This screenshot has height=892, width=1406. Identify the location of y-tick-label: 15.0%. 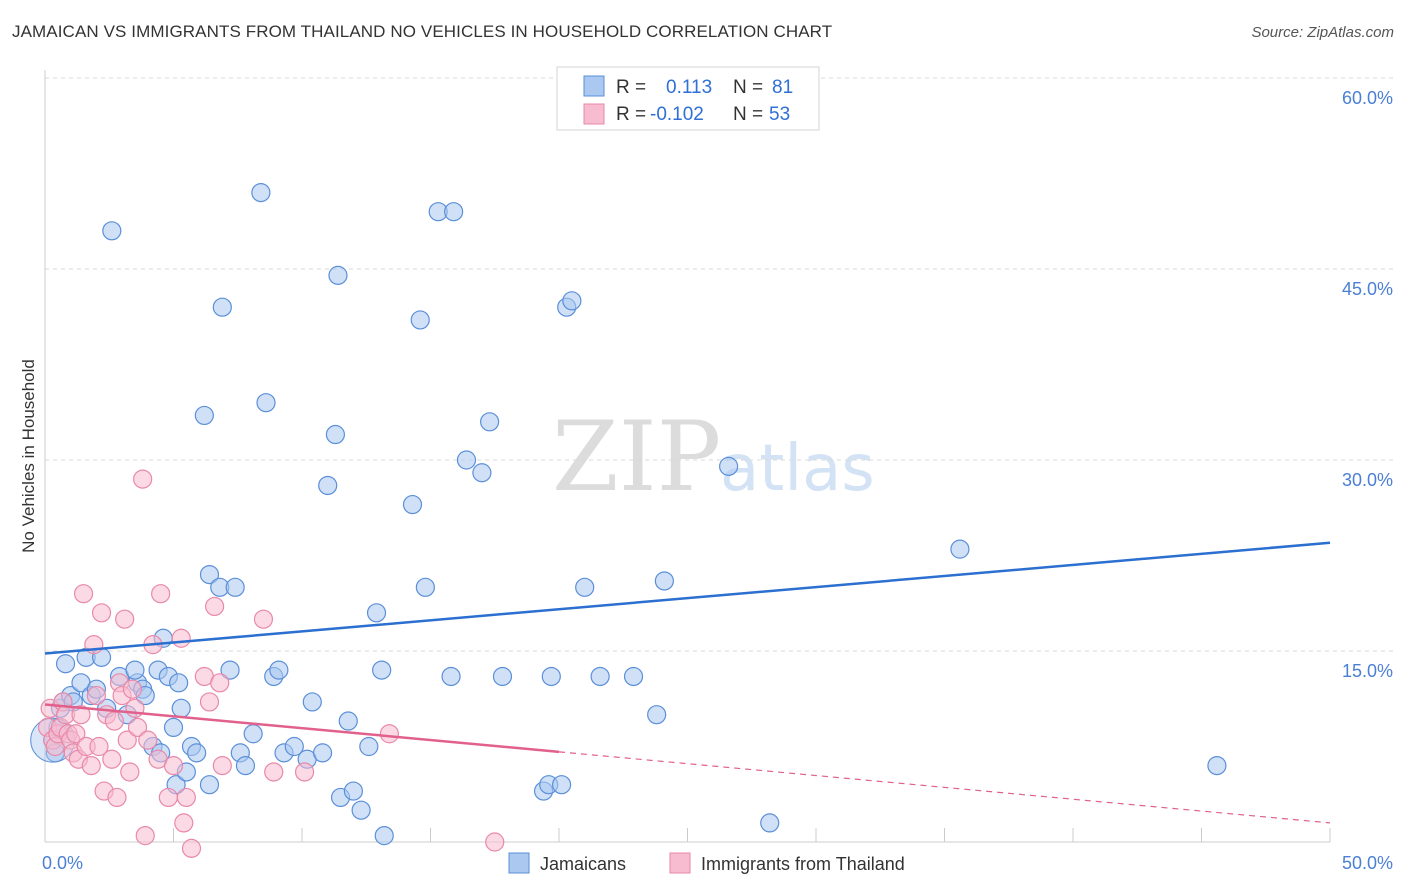
(1367, 671).